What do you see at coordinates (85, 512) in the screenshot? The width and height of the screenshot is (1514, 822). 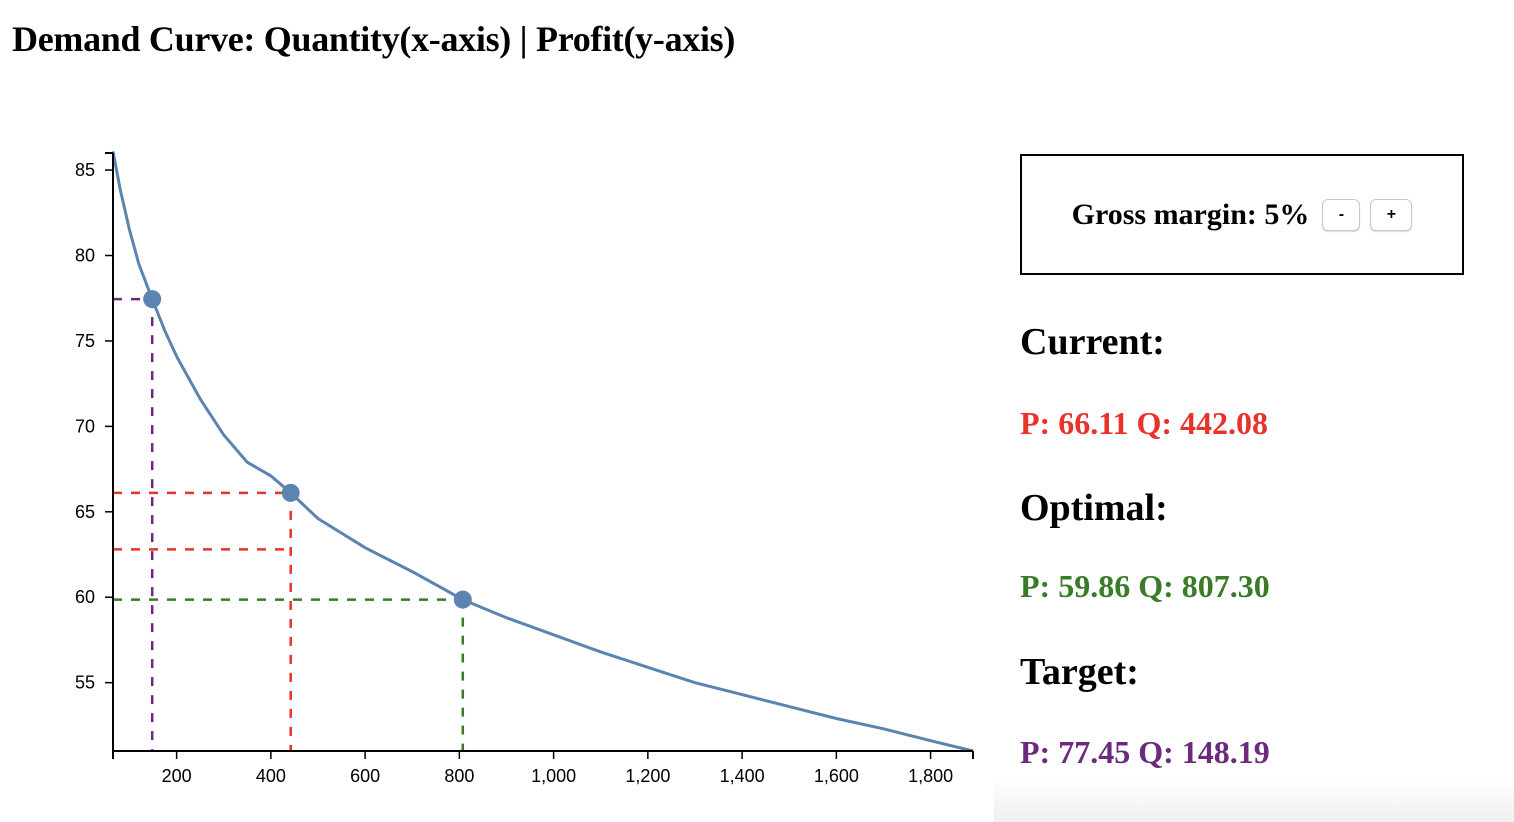 I see `y-tick-label: 65` at bounding box center [85, 512].